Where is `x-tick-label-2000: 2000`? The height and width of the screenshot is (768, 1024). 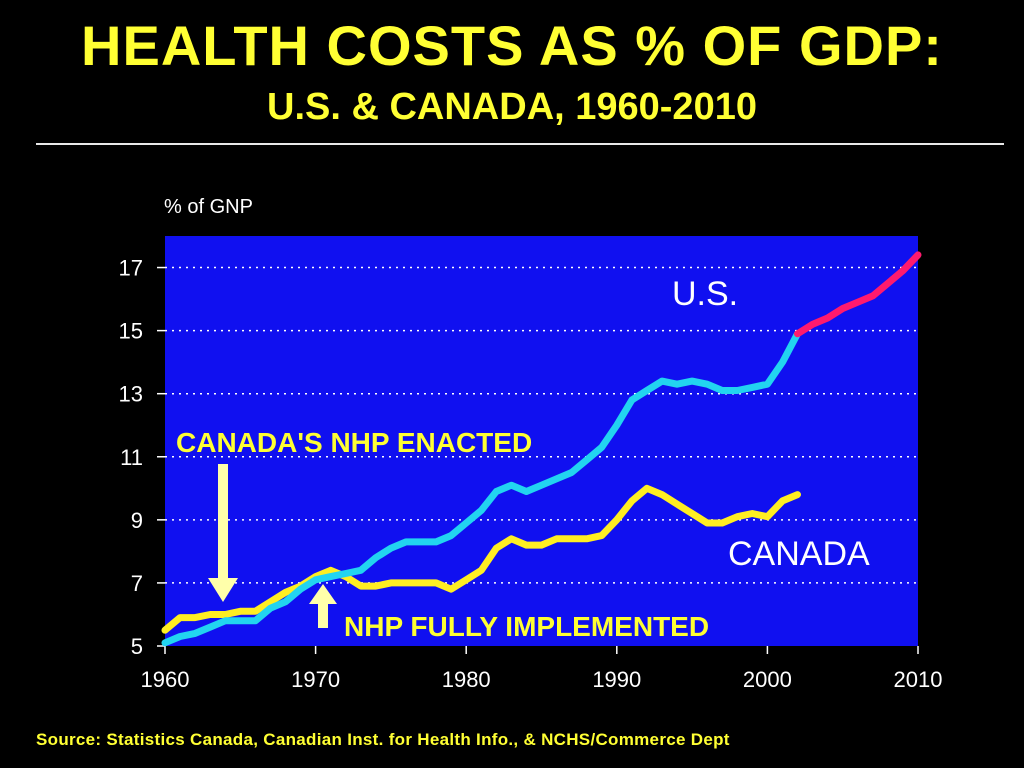 x-tick-label-2000: 2000 is located at coordinates (767, 679).